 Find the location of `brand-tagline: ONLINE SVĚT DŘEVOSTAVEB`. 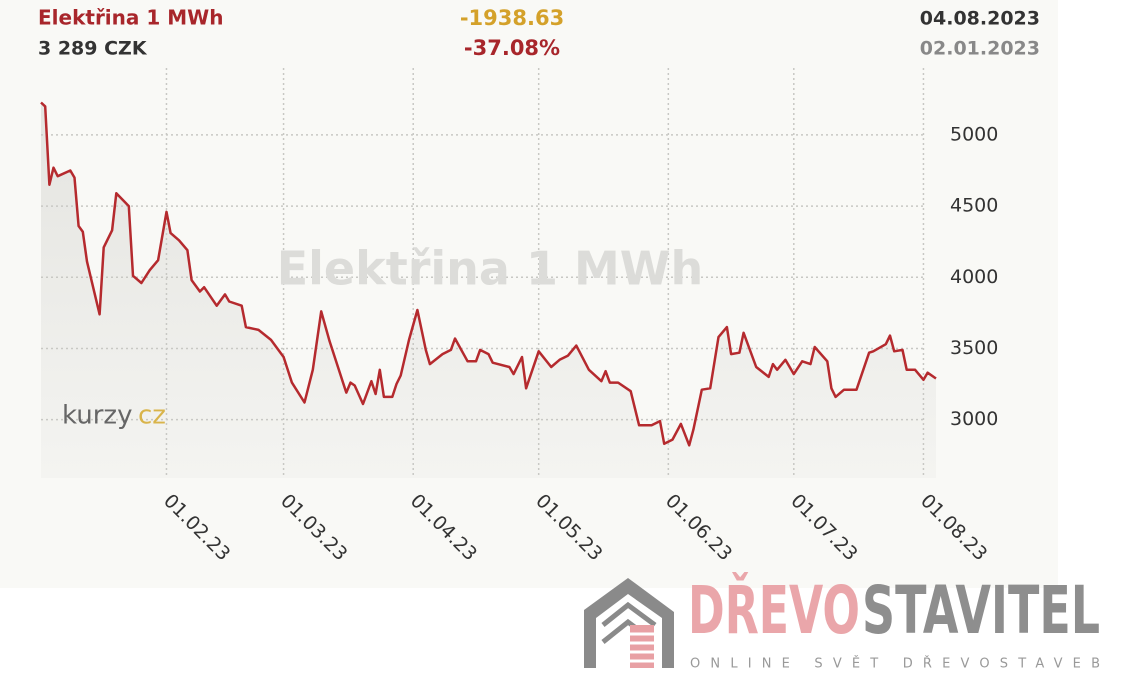

brand-tagline: ONLINE SVĚT DŘEVOSTAVEB is located at coordinates (895, 664).